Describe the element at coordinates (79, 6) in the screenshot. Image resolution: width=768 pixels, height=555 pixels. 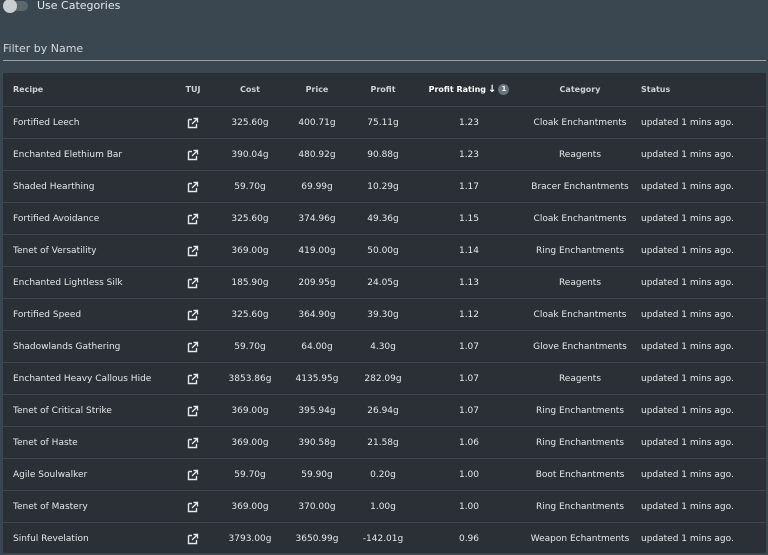
I see `use-categories-label: Use Categories` at that location.